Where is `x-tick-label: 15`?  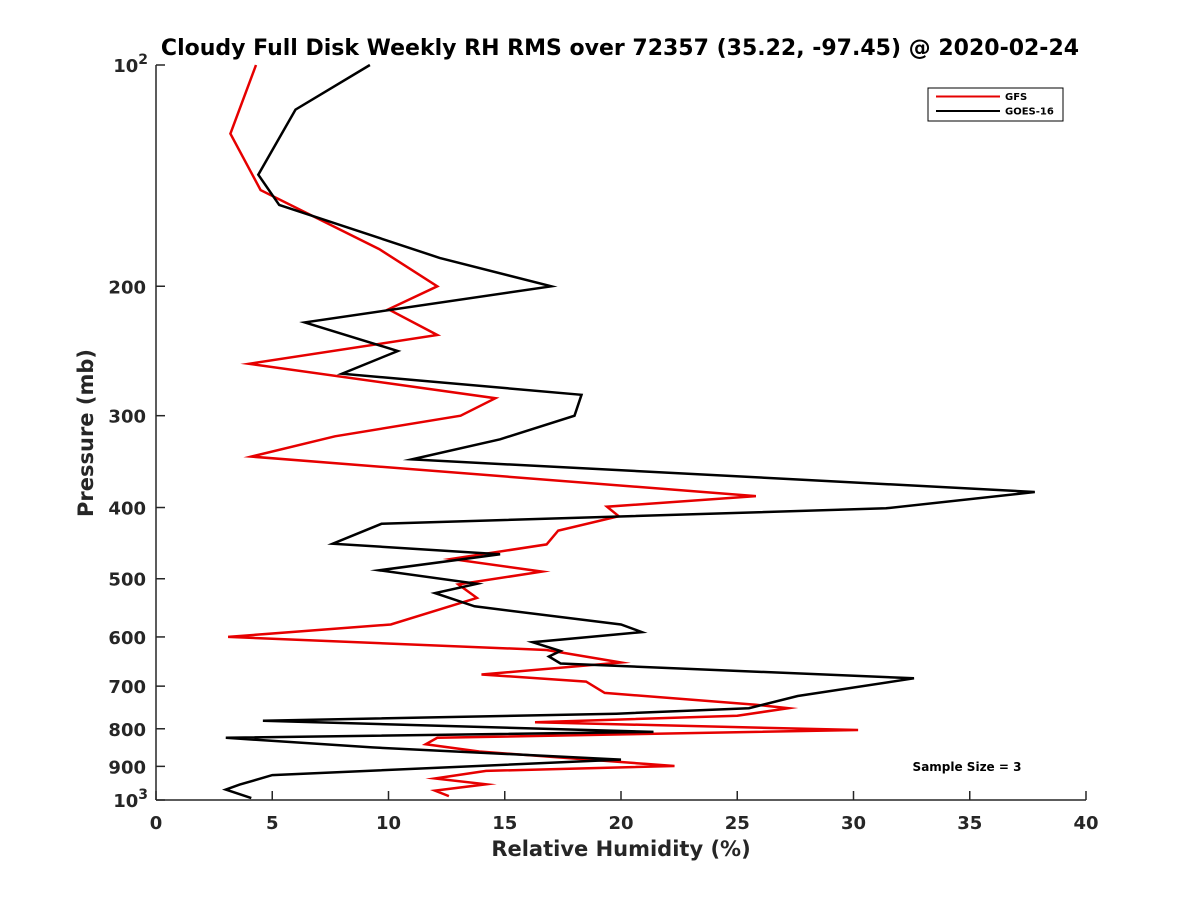
x-tick-label: 15 is located at coordinates (504, 823).